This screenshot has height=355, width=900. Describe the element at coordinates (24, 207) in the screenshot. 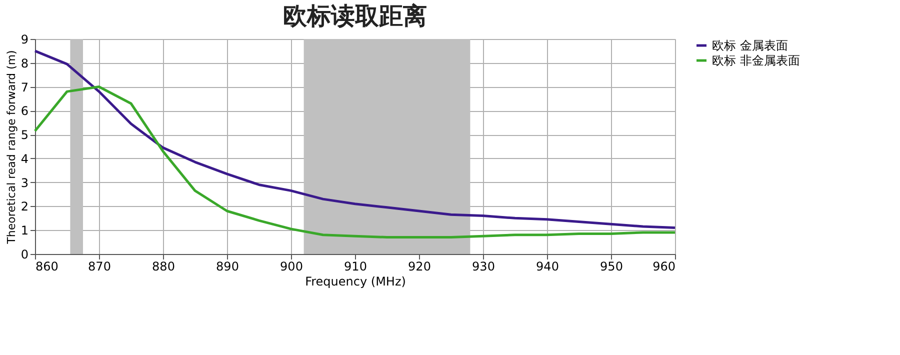

I see `y-tick-label: 2` at that location.